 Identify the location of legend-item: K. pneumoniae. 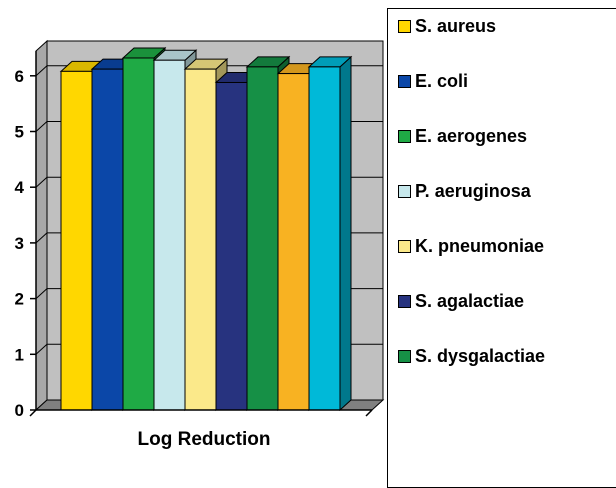
(471, 246).